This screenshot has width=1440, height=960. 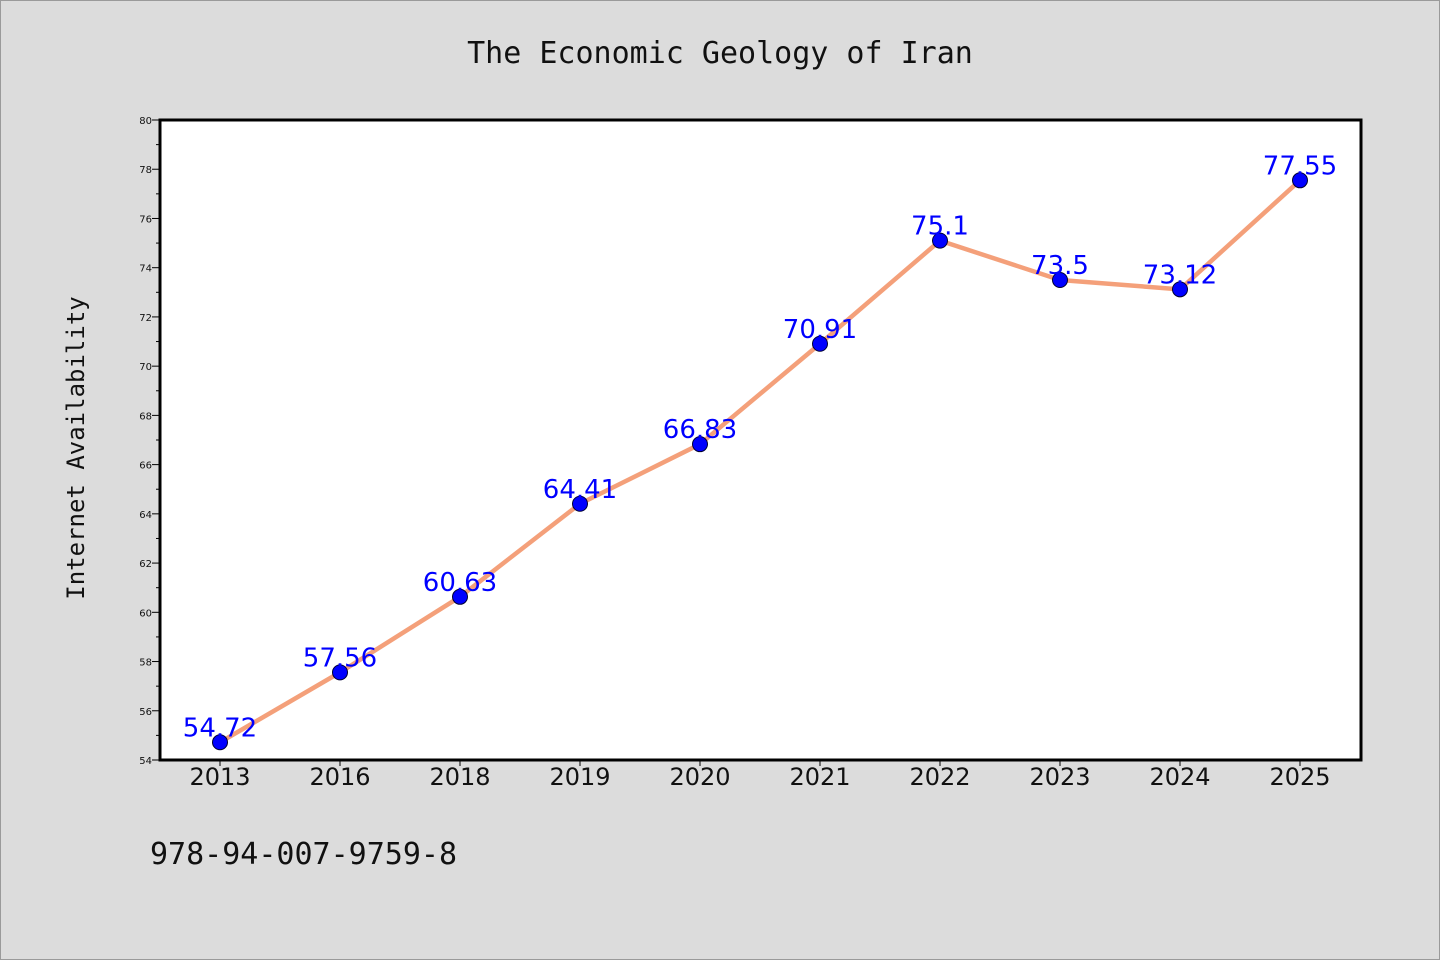 What do you see at coordinates (145, 219) in the screenshot?
I see `y-tick-label: 76` at bounding box center [145, 219].